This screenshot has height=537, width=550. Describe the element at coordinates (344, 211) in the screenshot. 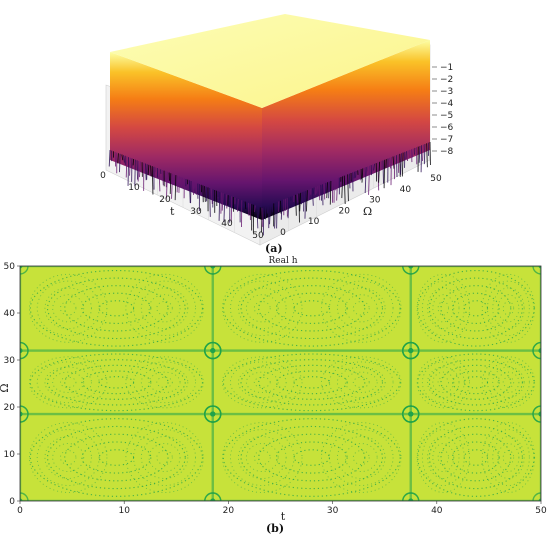

I see `surface-omega-tick-label: 20` at that location.